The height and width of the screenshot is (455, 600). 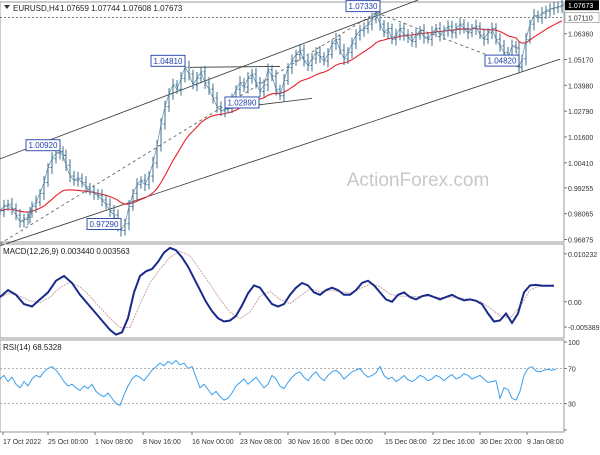 What do you see at coordinates (418, 180) in the screenshot?
I see `watermark: ActionForex.com` at bounding box center [418, 180].